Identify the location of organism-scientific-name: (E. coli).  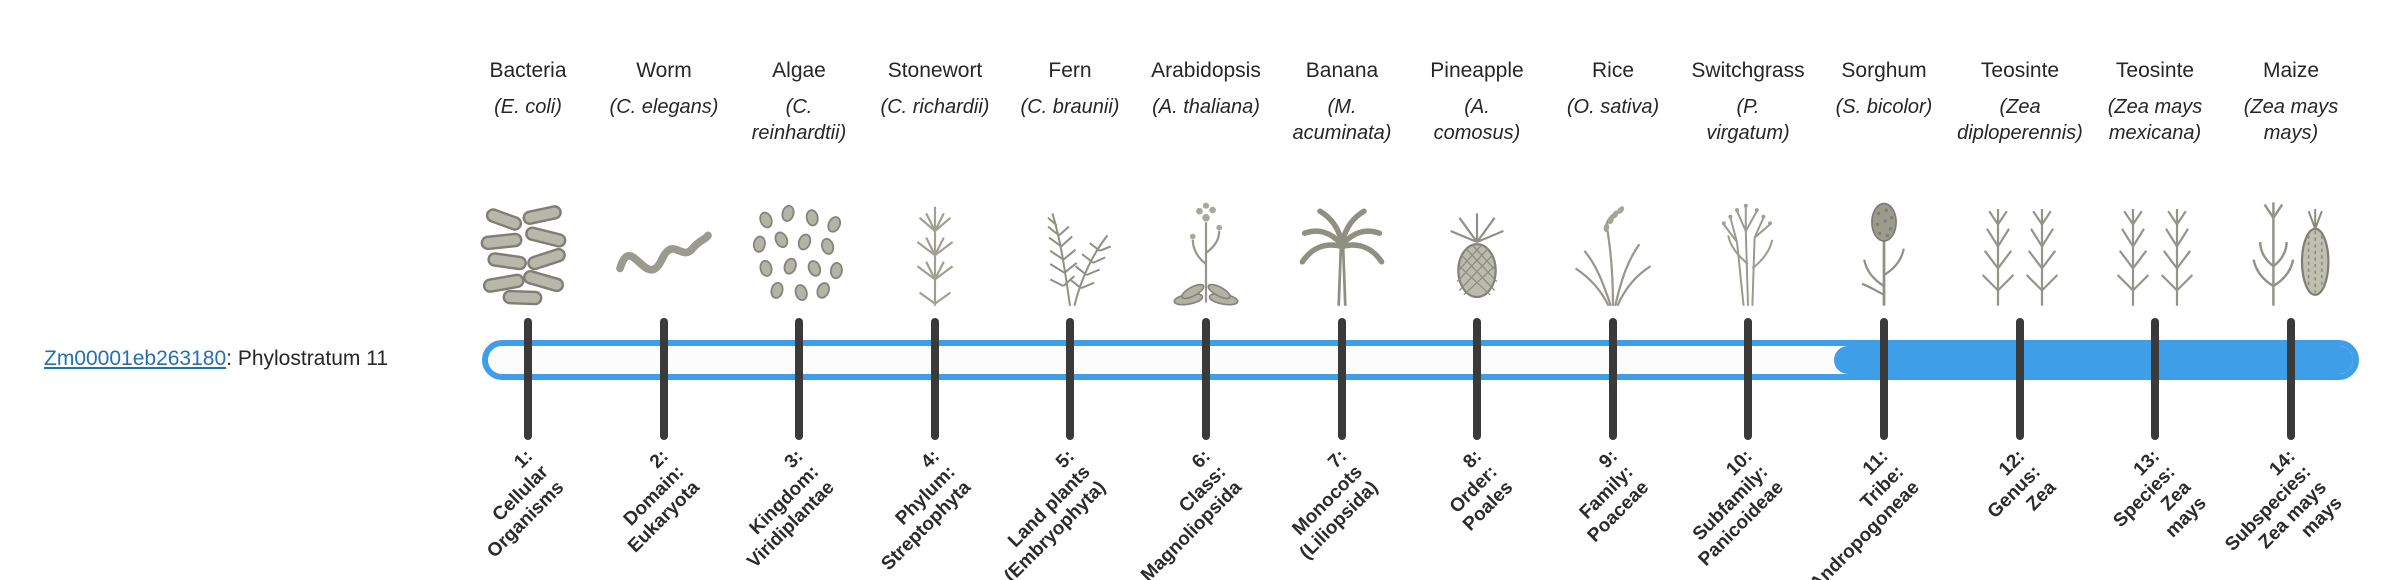
(528, 107).